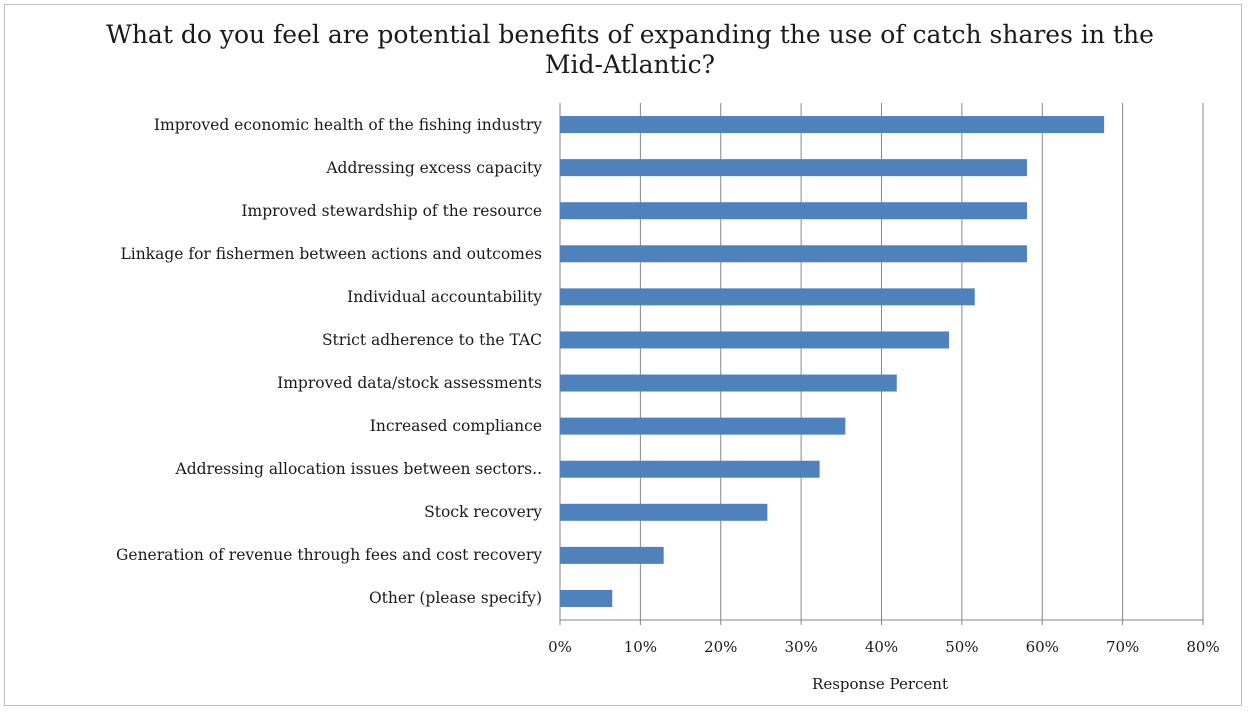  I want to click on x-tick-label: 40%, so click(881, 647).